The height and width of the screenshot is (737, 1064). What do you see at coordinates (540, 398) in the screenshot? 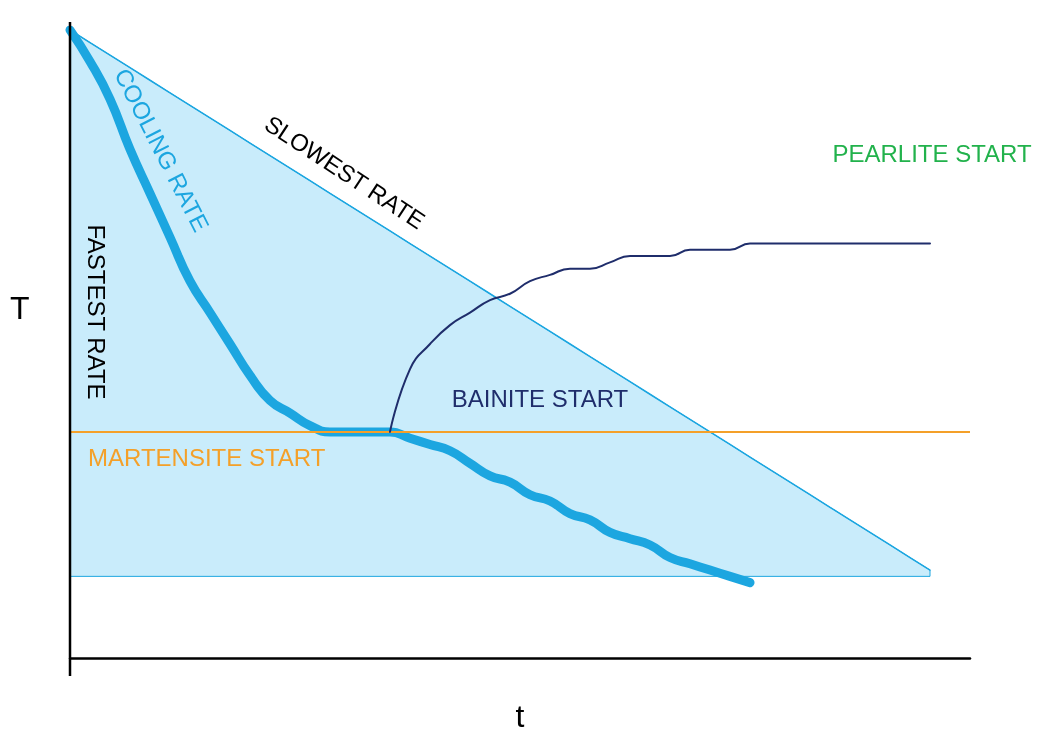
I see `annotation: BAINITE START` at bounding box center [540, 398].